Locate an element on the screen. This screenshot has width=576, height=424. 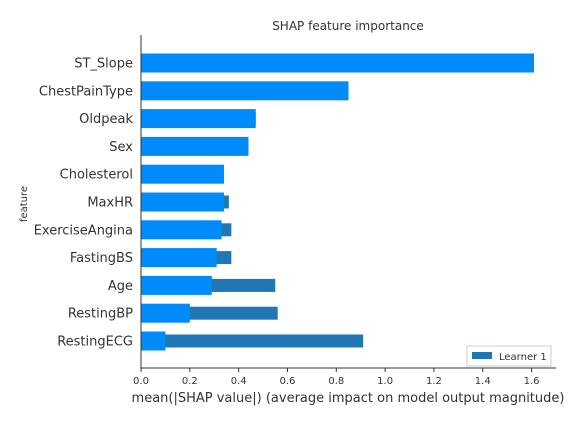
y-tick-label-maxhr: MaxHR is located at coordinates (110, 203).